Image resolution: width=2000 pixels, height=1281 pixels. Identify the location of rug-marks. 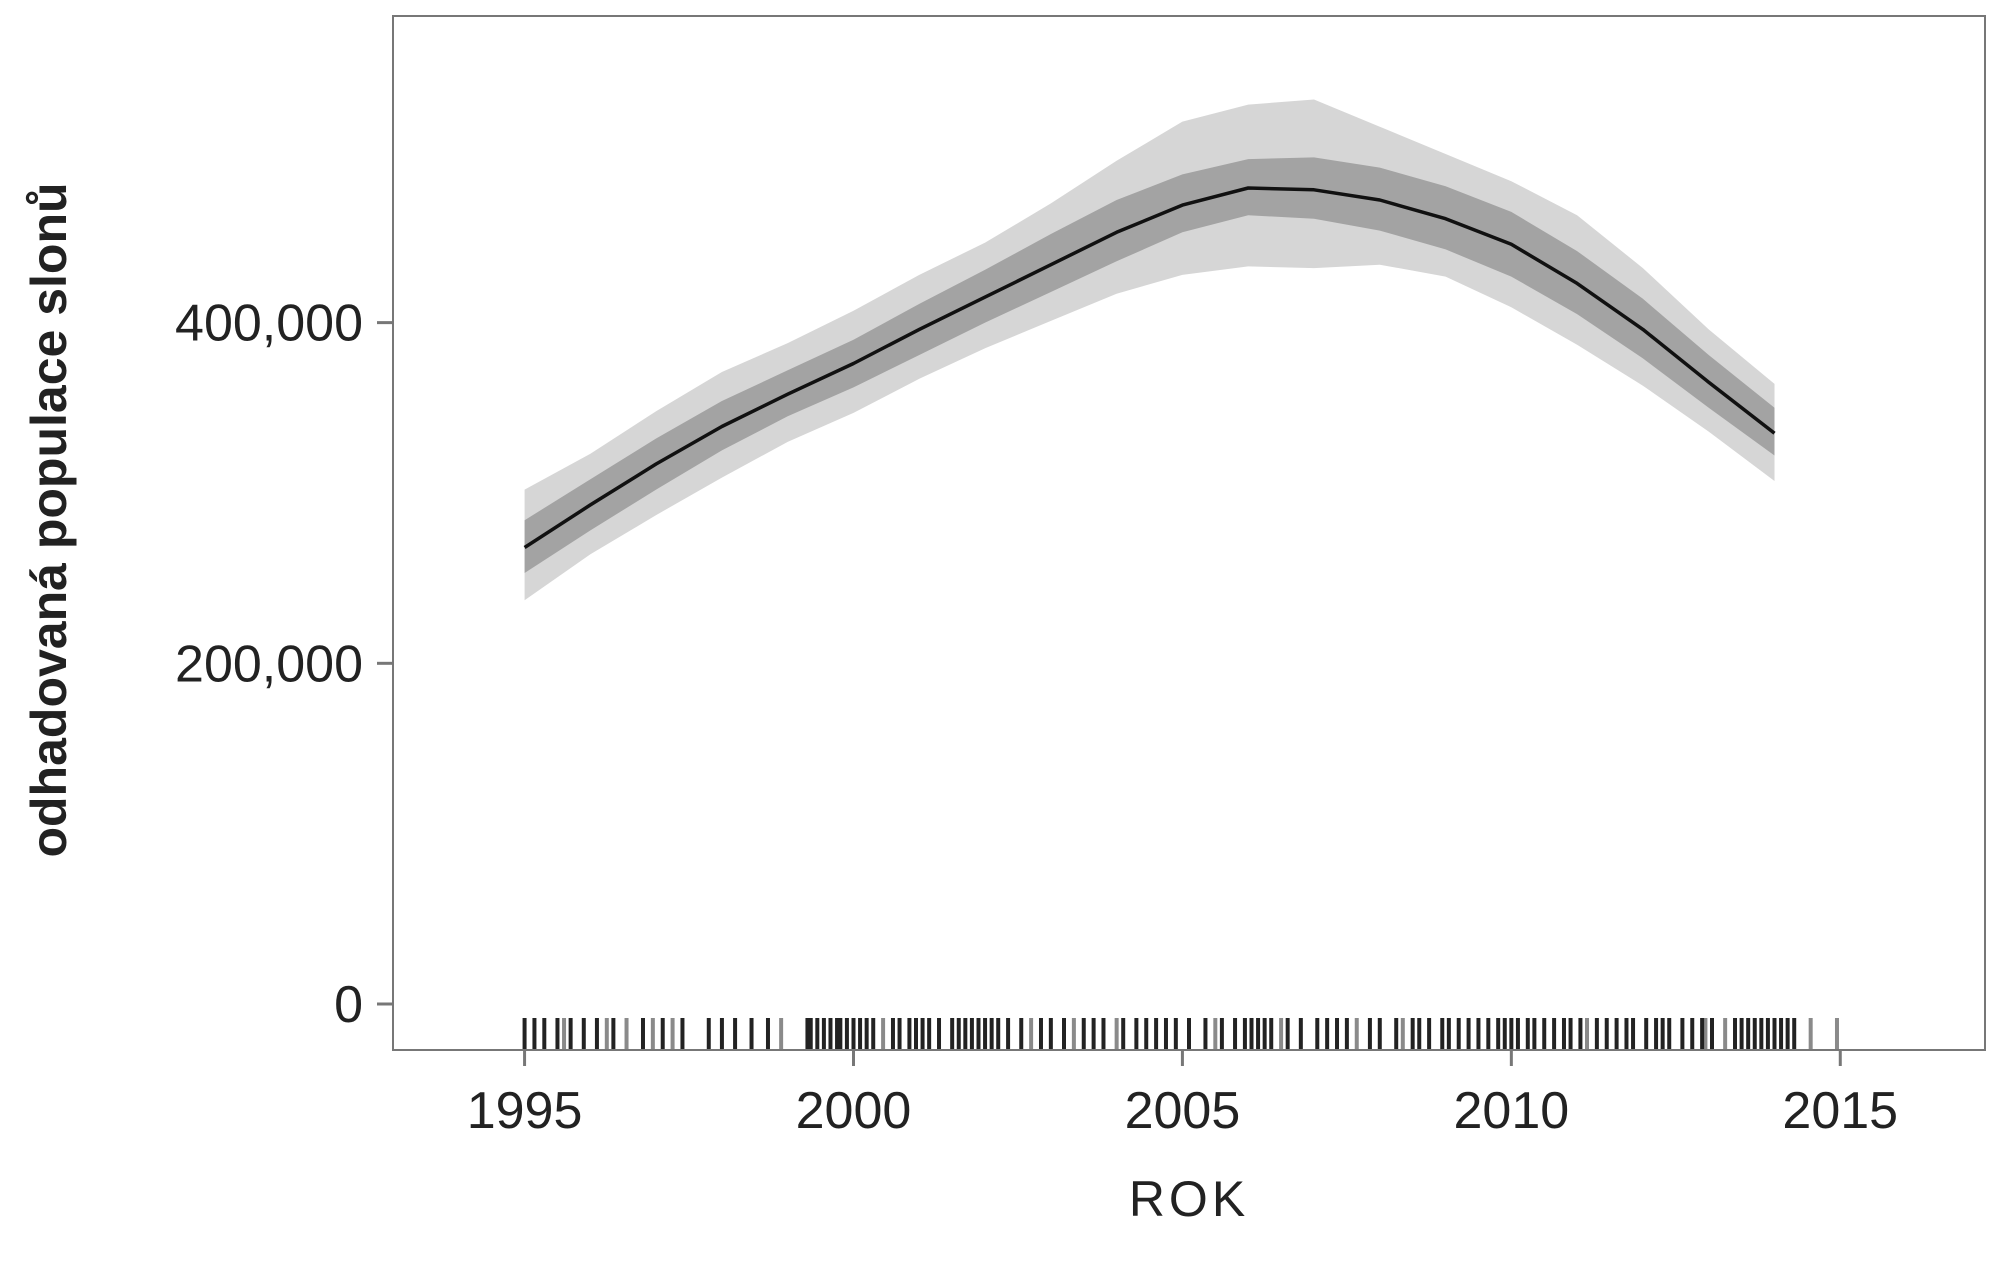
(1180, 1034).